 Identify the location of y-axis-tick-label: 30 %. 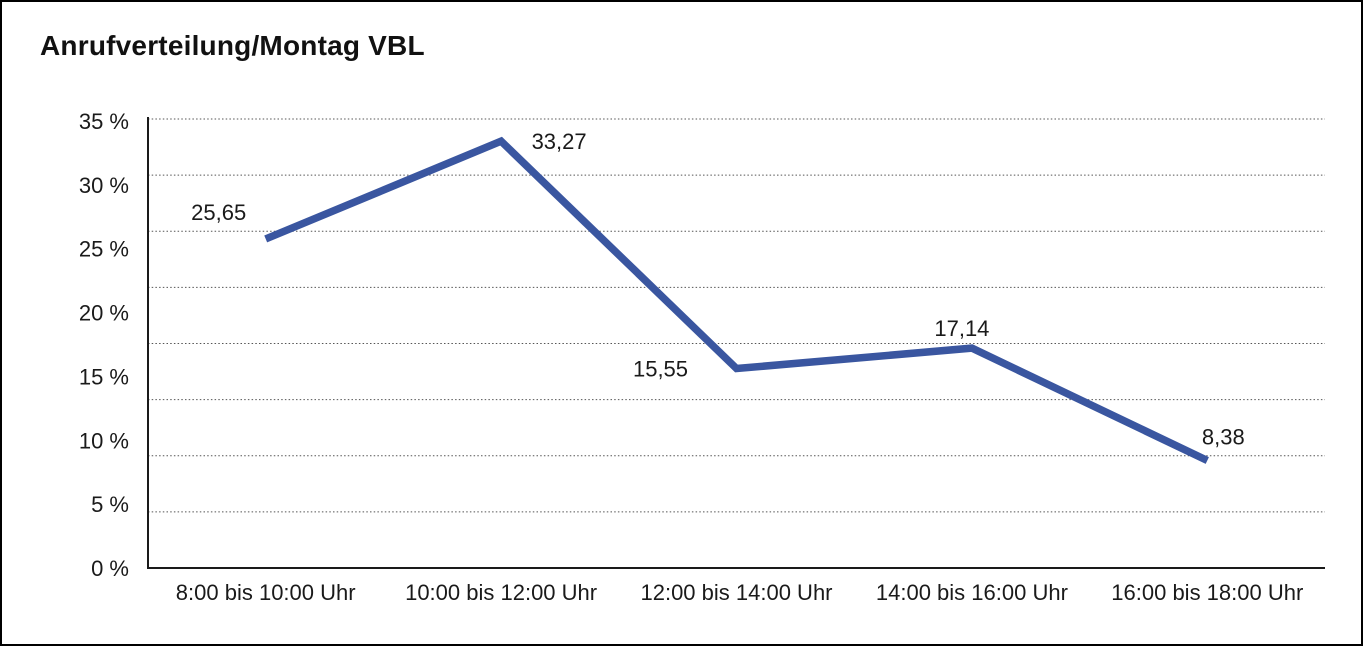
(104, 185).